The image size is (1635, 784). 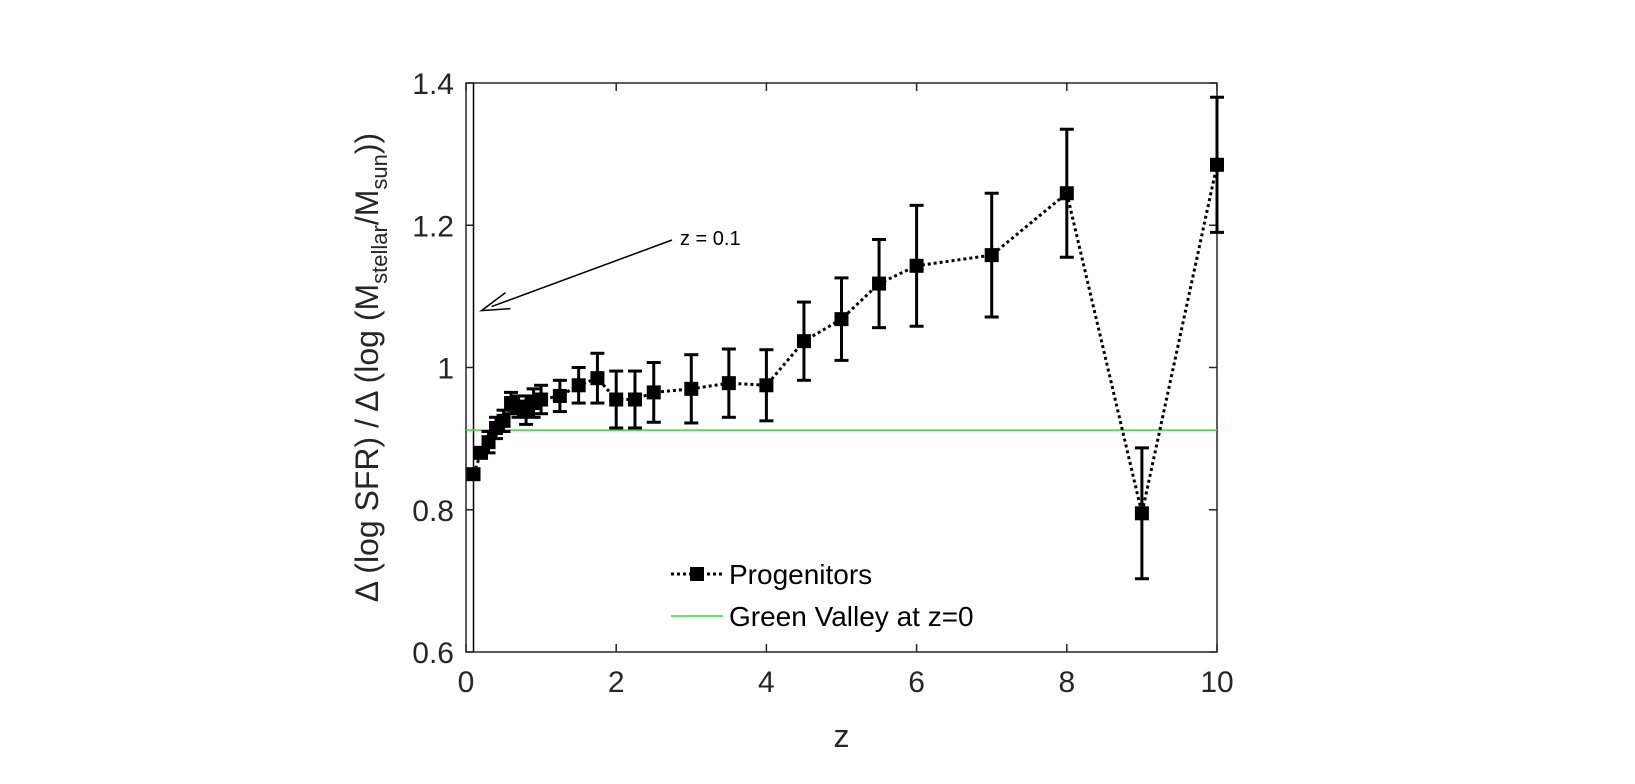 I want to click on y-tick-label: 1, so click(x=445, y=369).